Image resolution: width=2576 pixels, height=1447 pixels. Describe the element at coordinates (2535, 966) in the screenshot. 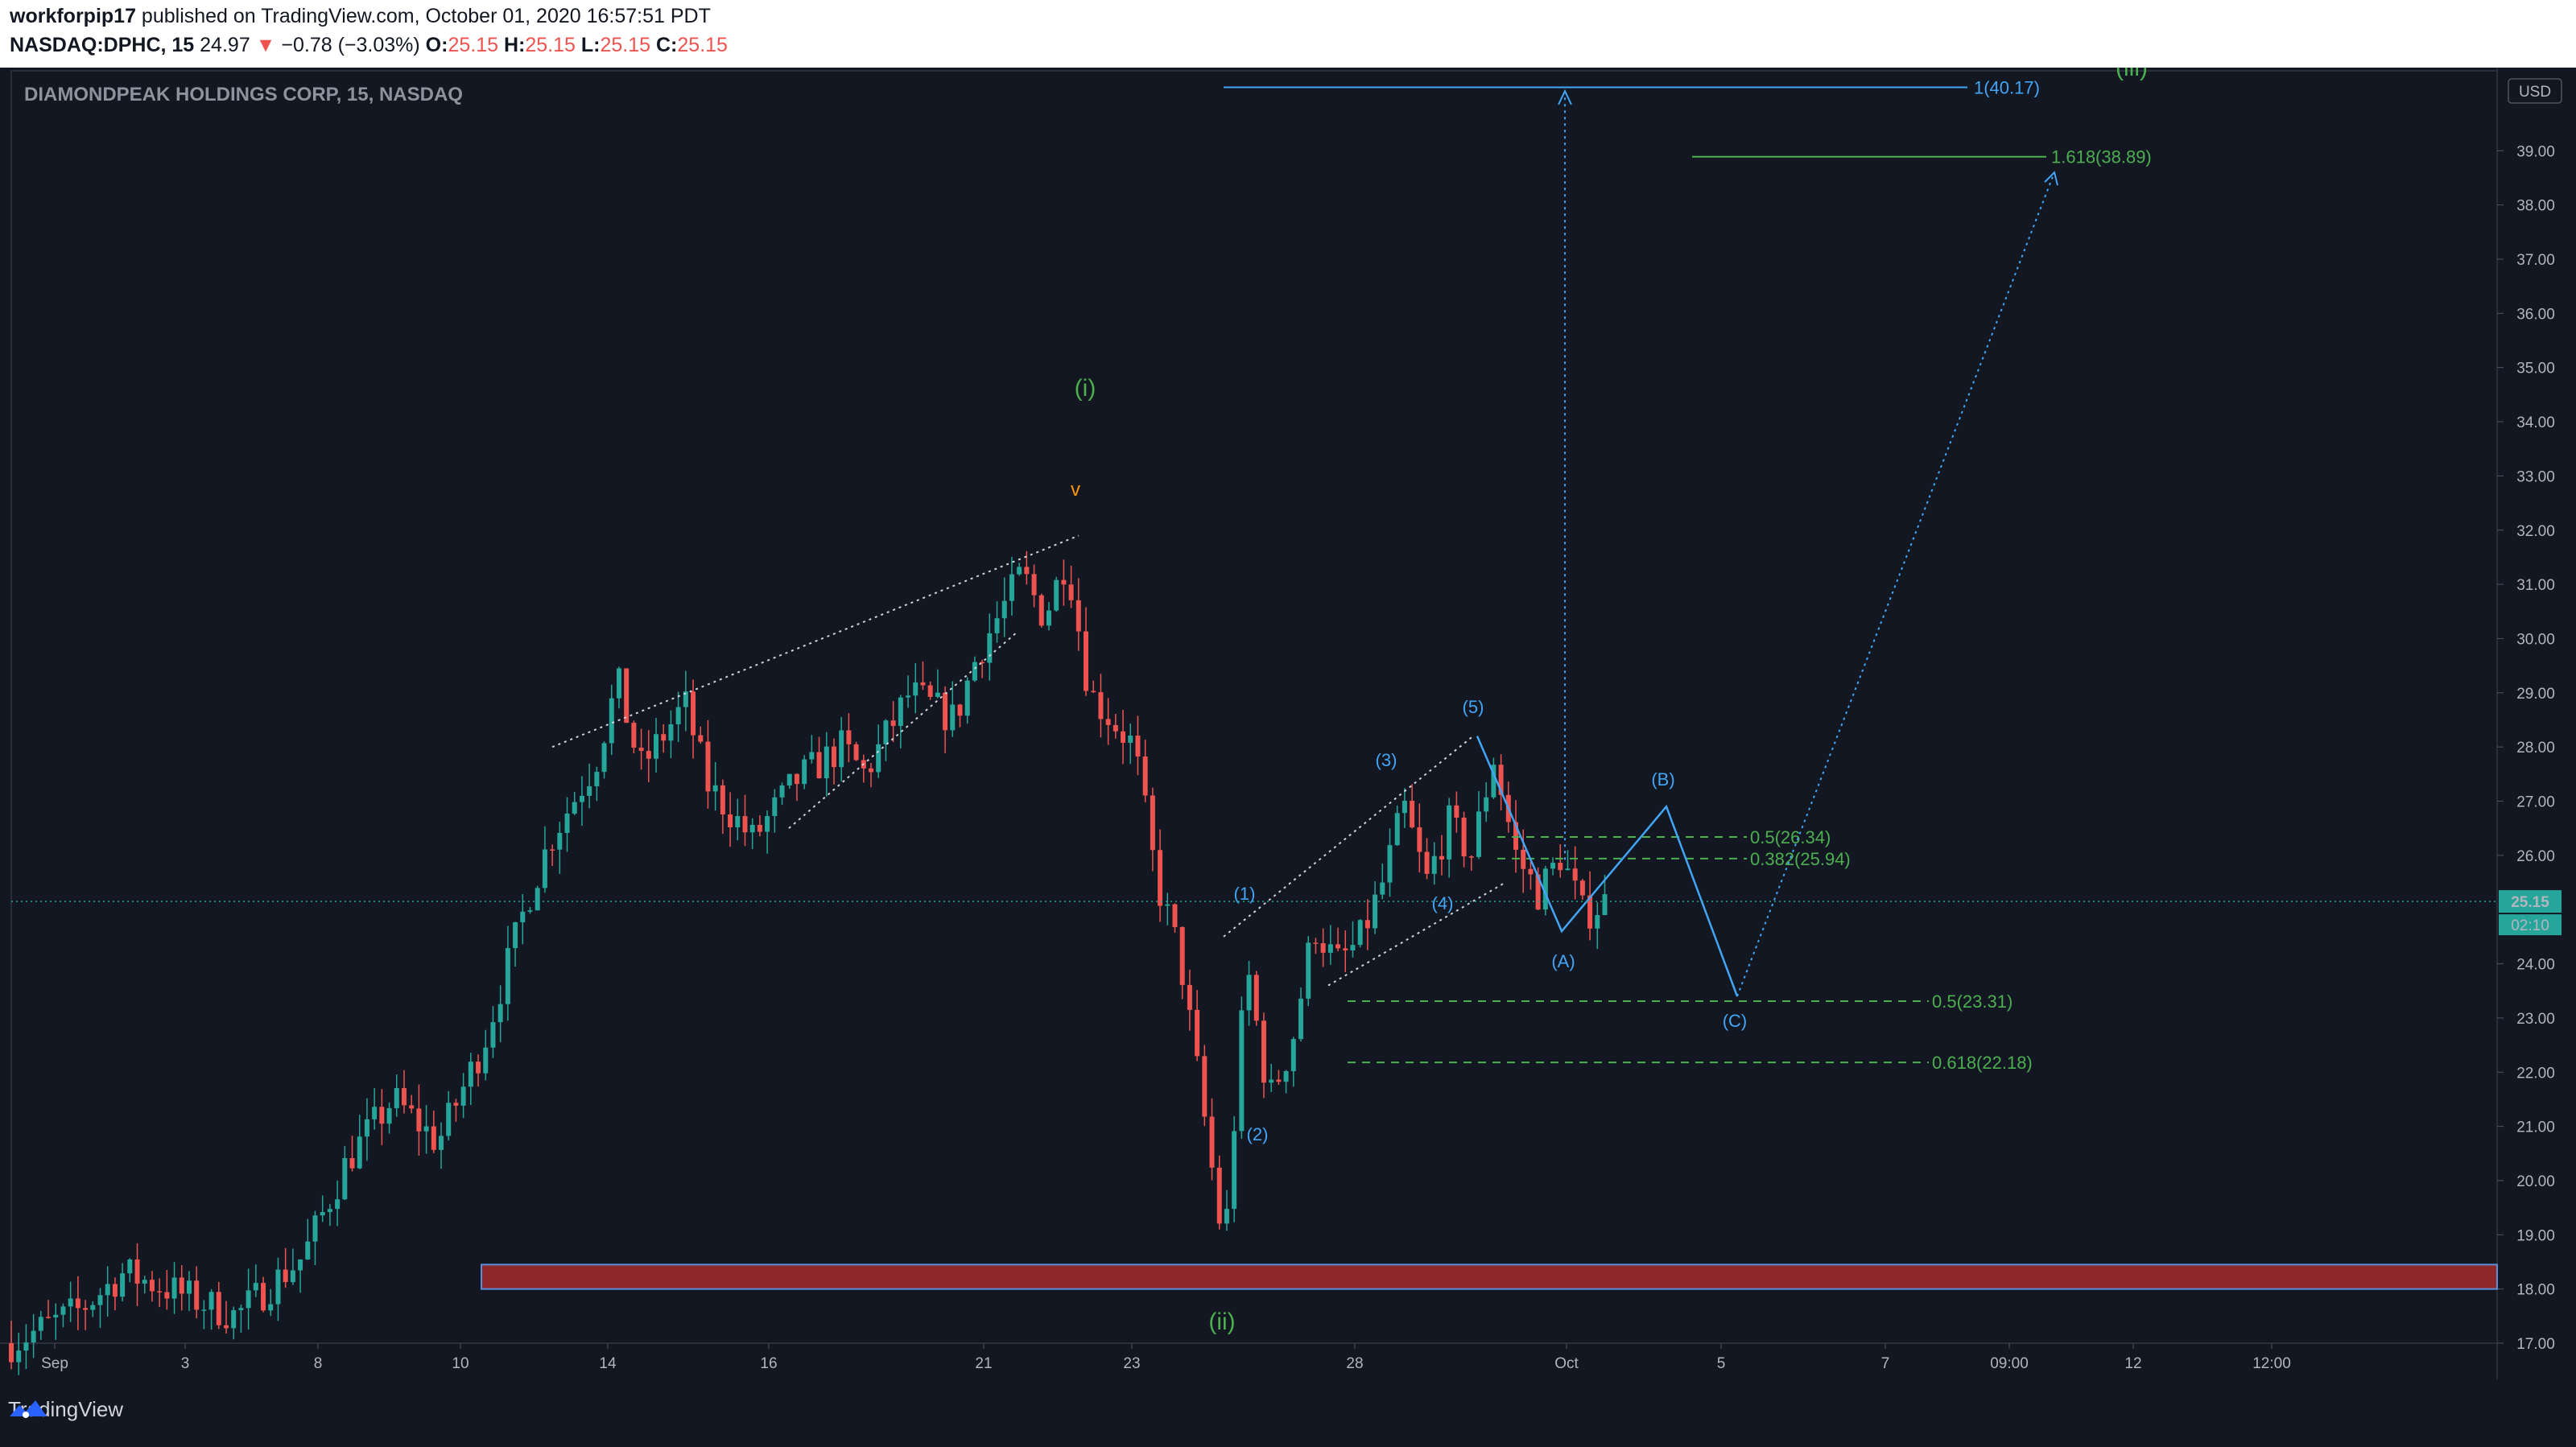

I see `price-tick-label: 24.00` at that location.